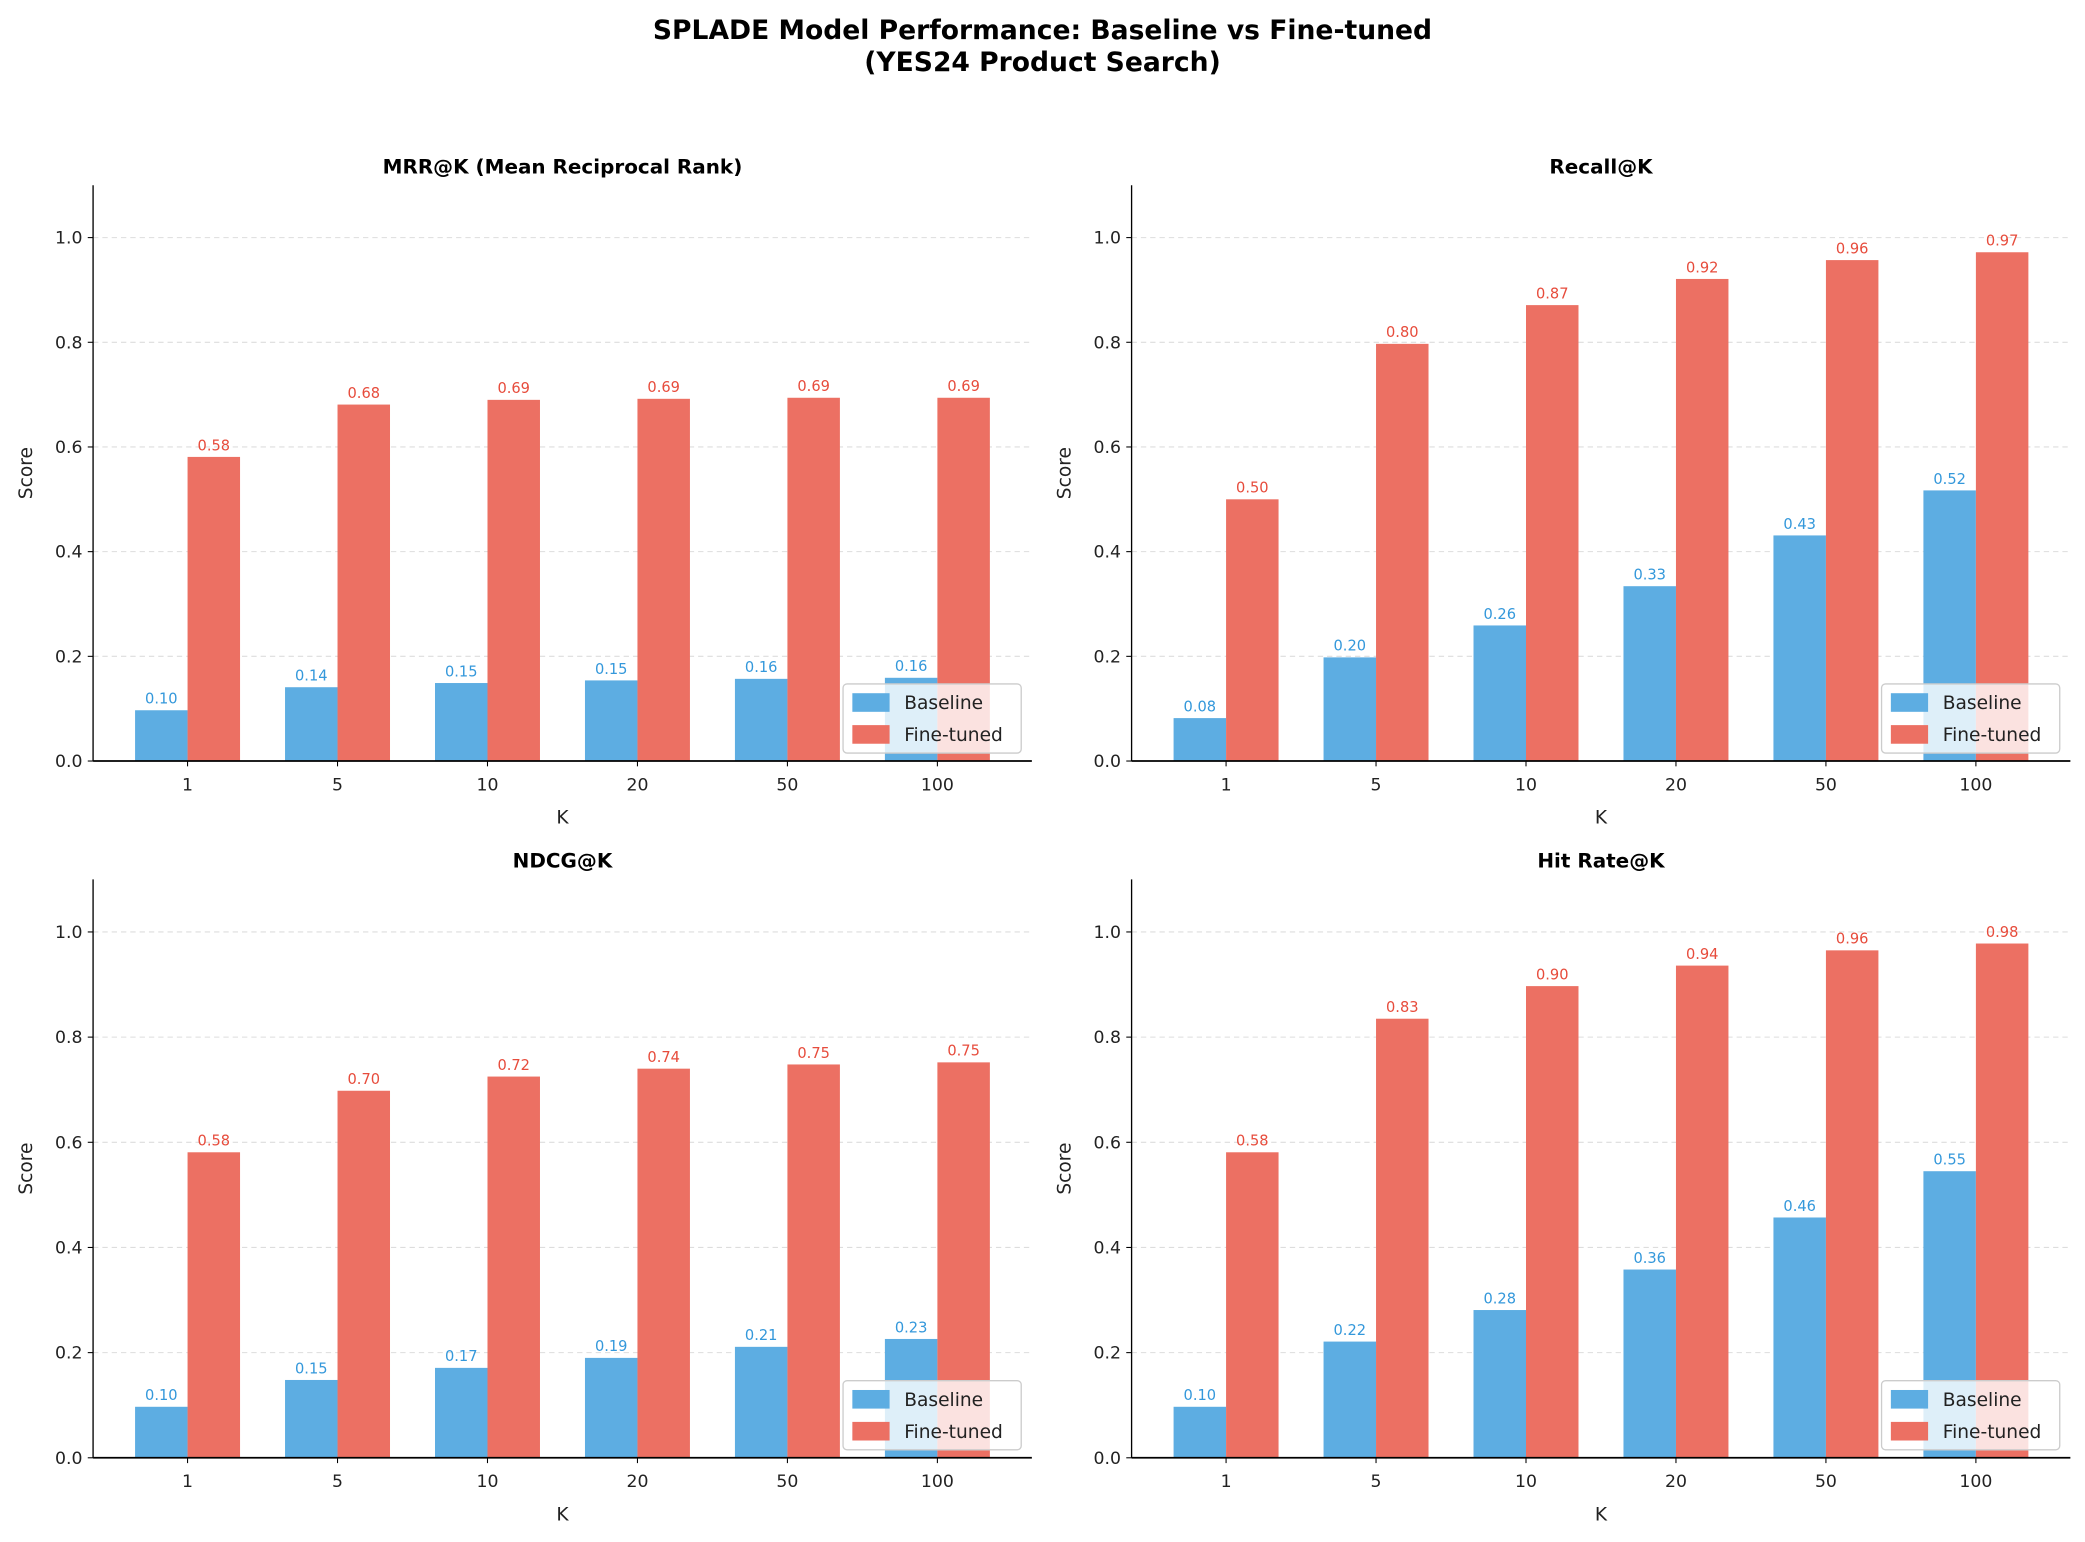  What do you see at coordinates (562, 818) in the screenshot?
I see `x-axis-label: K` at bounding box center [562, 818].